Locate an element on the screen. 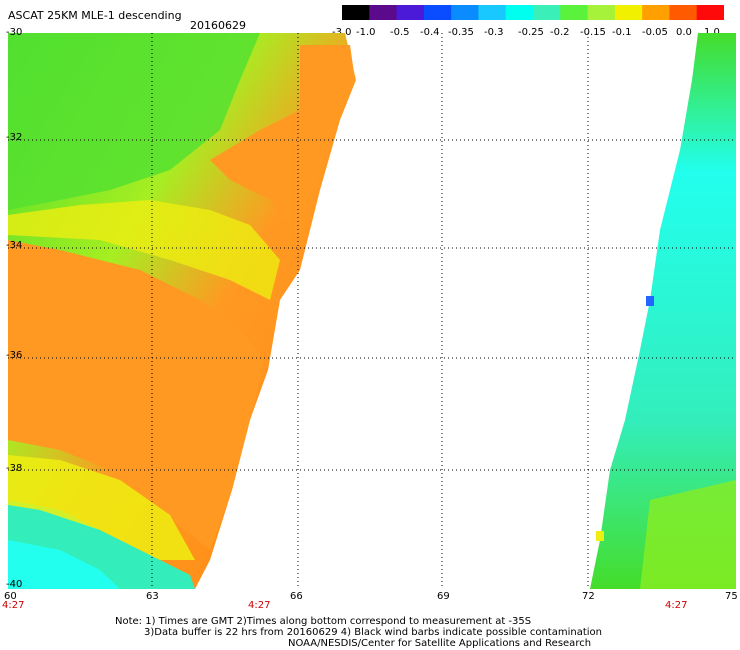 The width and height of the screenshot is (740, 650). colorbar-tick-label: 1.0 is located at coordinates (712, 32).